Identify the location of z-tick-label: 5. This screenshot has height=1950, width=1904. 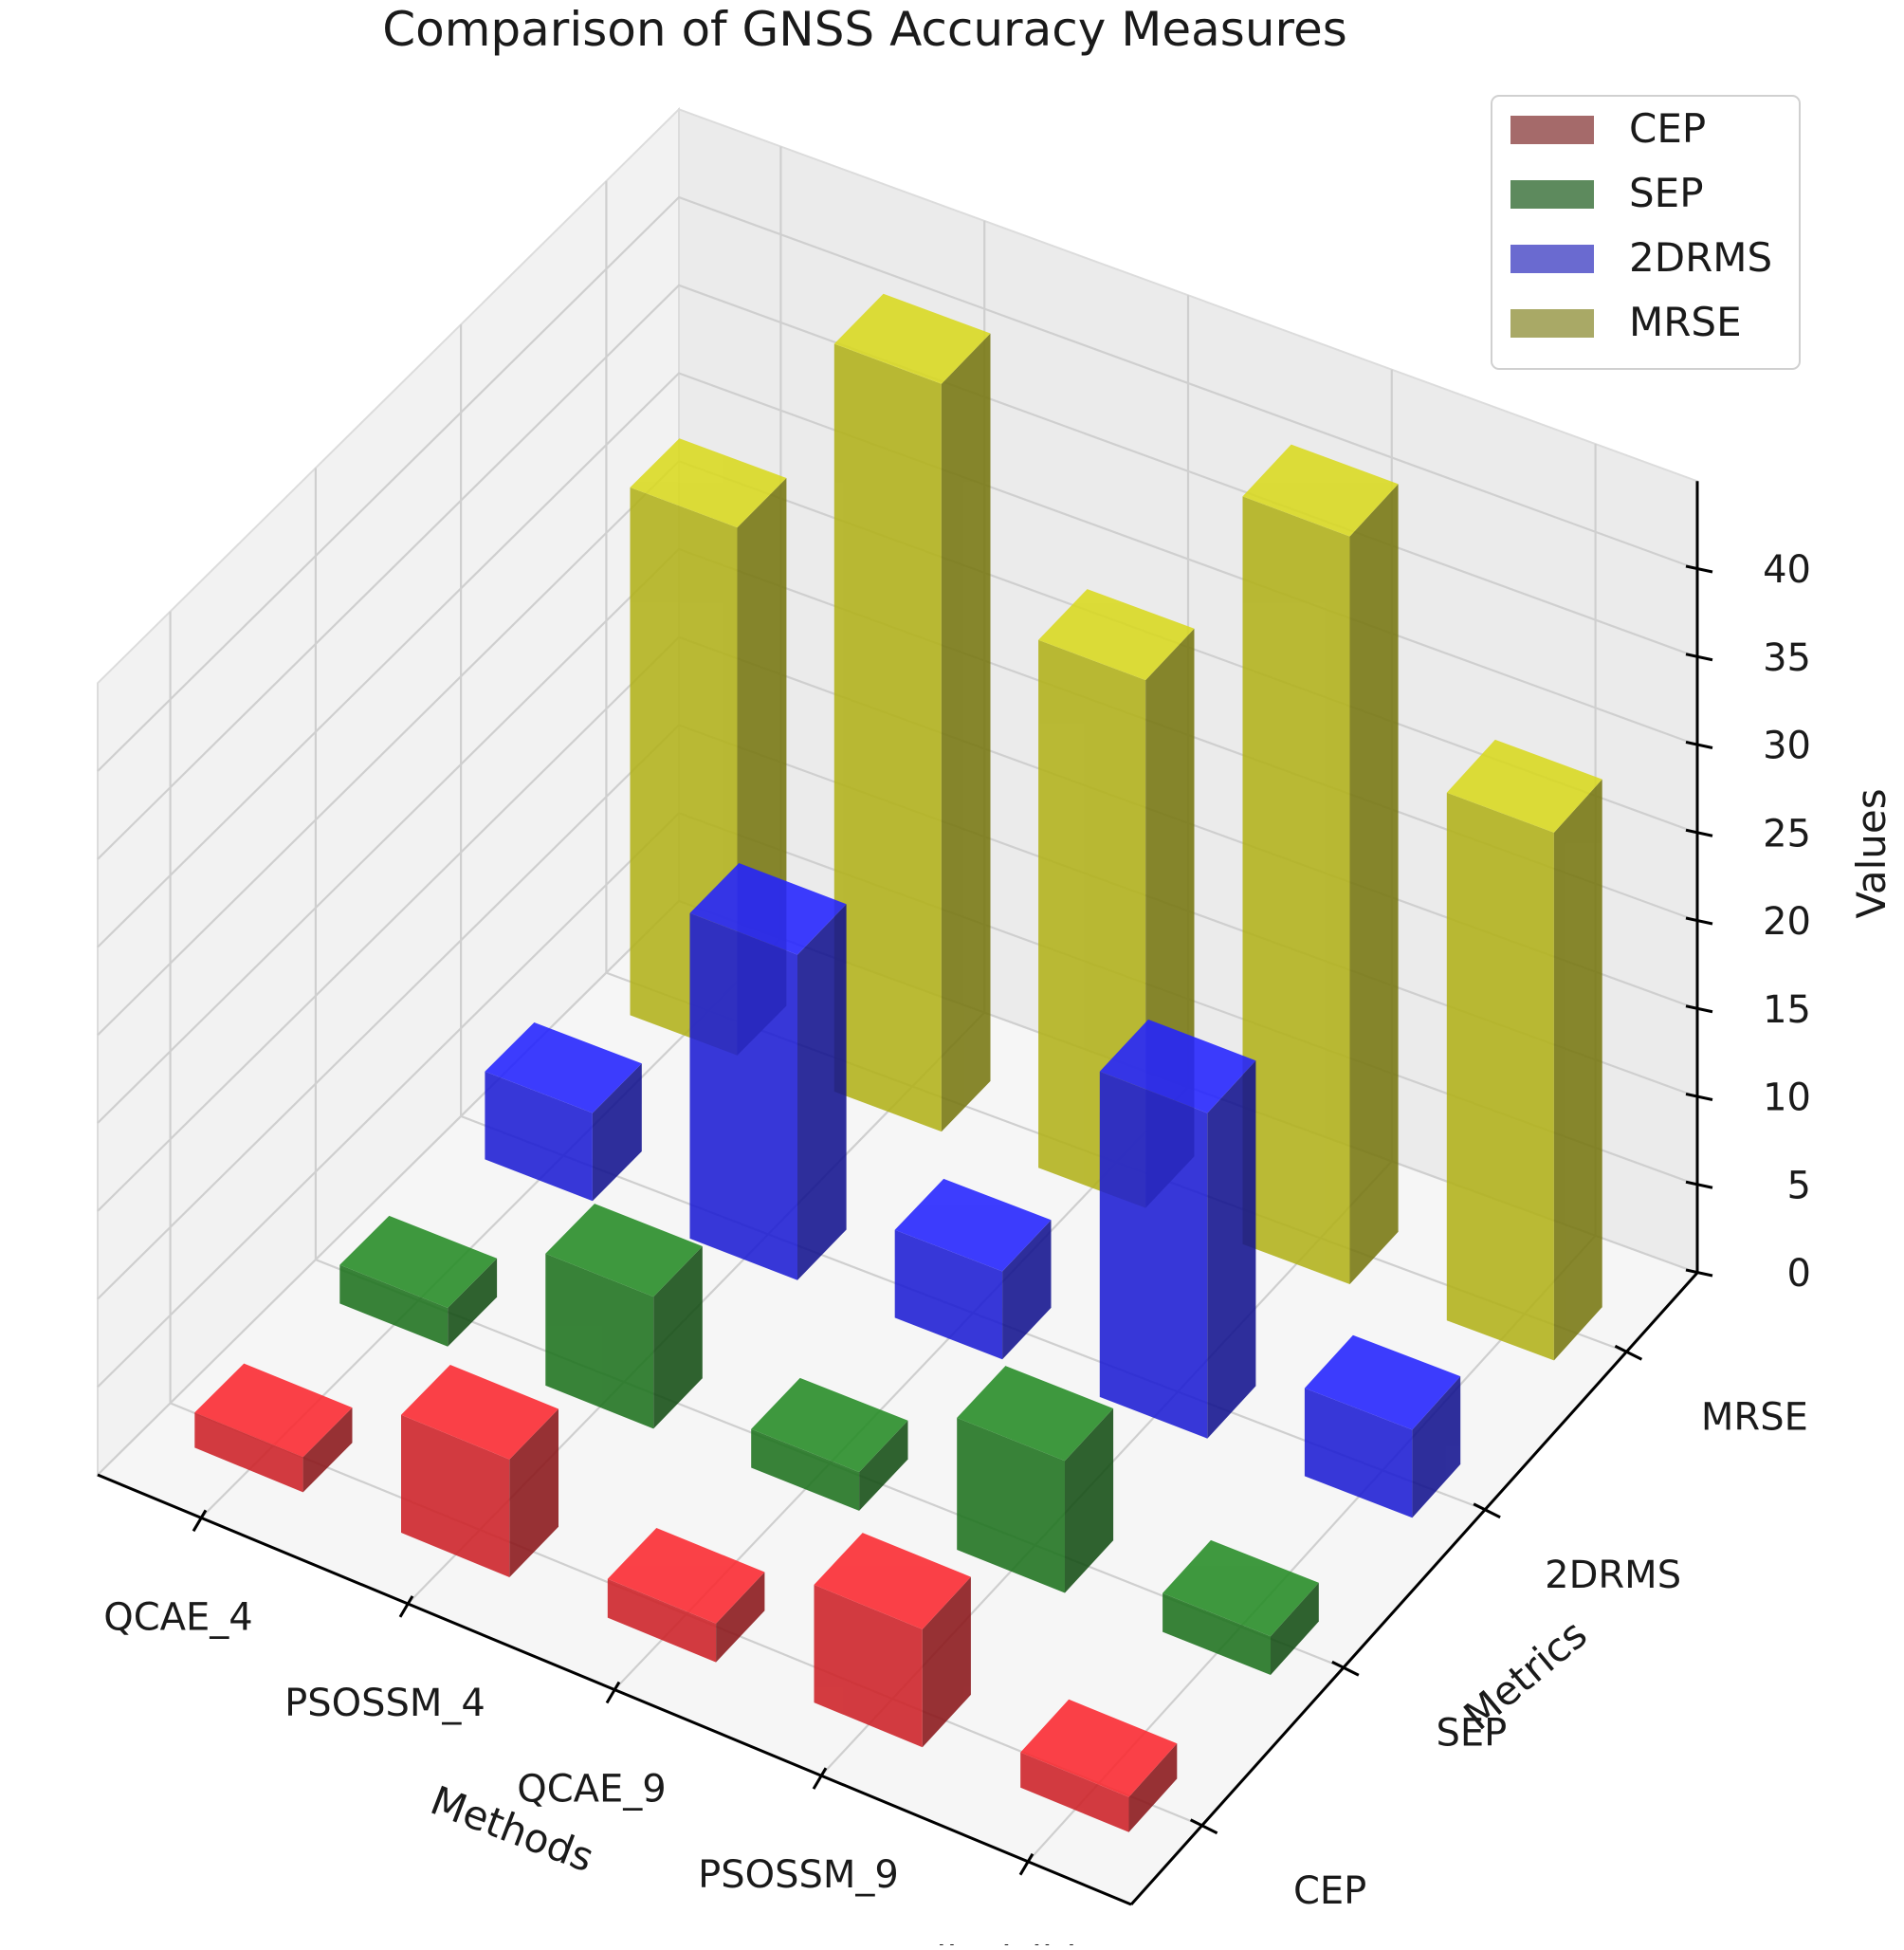
(1799, 1185).